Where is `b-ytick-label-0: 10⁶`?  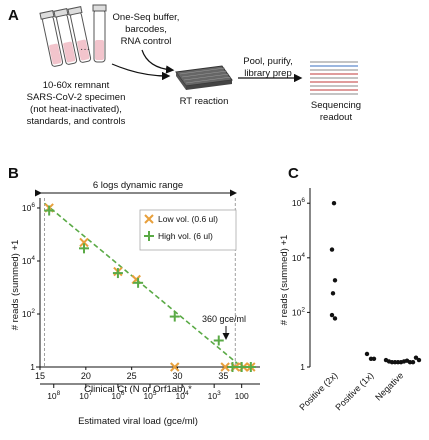 b-ytick-label-0: 10⁶ is located at coordinates (28, 207).